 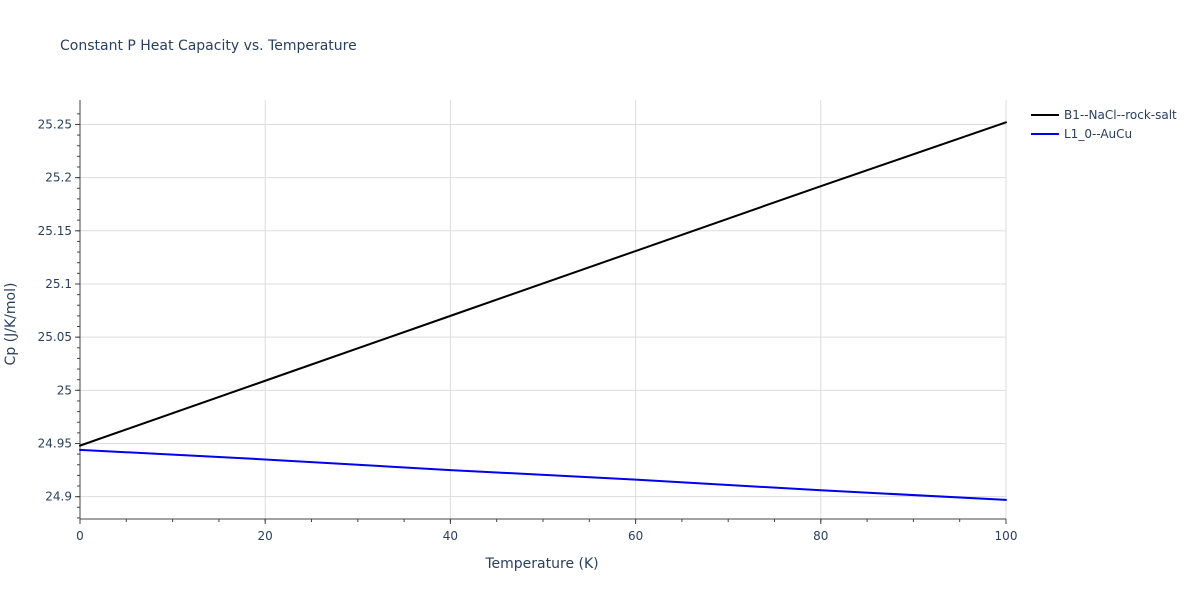 What do you see at coordinates (58, 497) in the screenshot?
I see `y-tick-label: 24.9` at bounding box center [58, 497].